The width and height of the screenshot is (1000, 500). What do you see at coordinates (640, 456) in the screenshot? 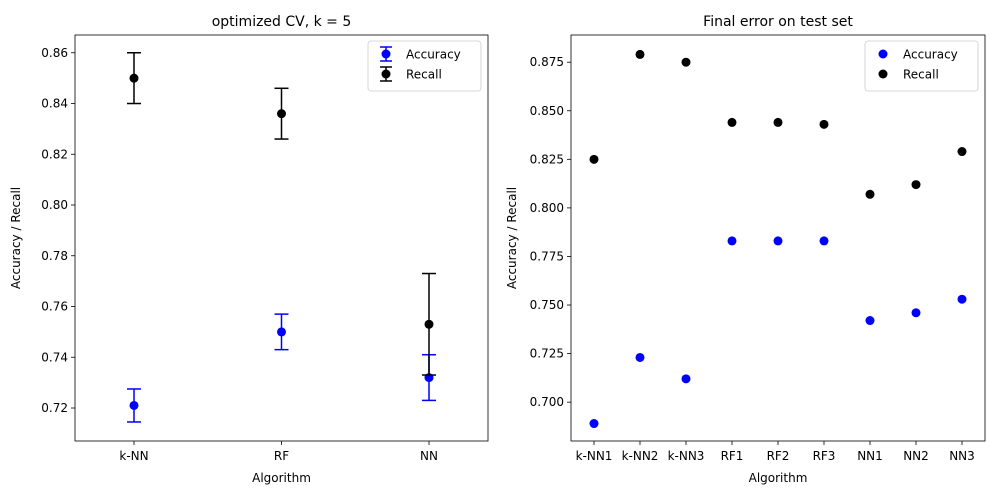
I see `x-tick-label: k-NN2` at bounding box center [640, 456].